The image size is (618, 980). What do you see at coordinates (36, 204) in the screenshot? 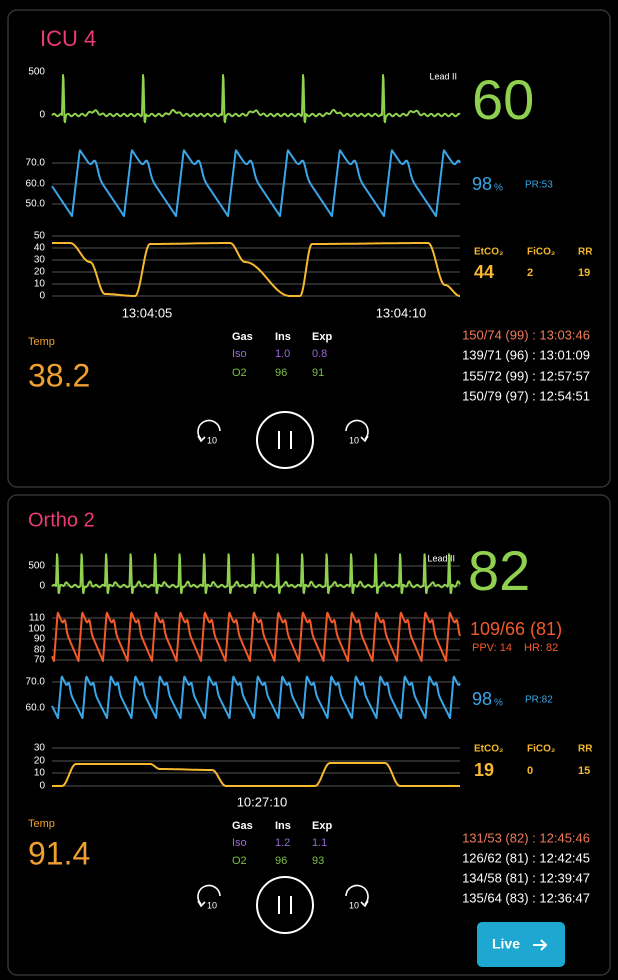
I see `axis-tick-label: 50.0` at bounding box center [36, 204].